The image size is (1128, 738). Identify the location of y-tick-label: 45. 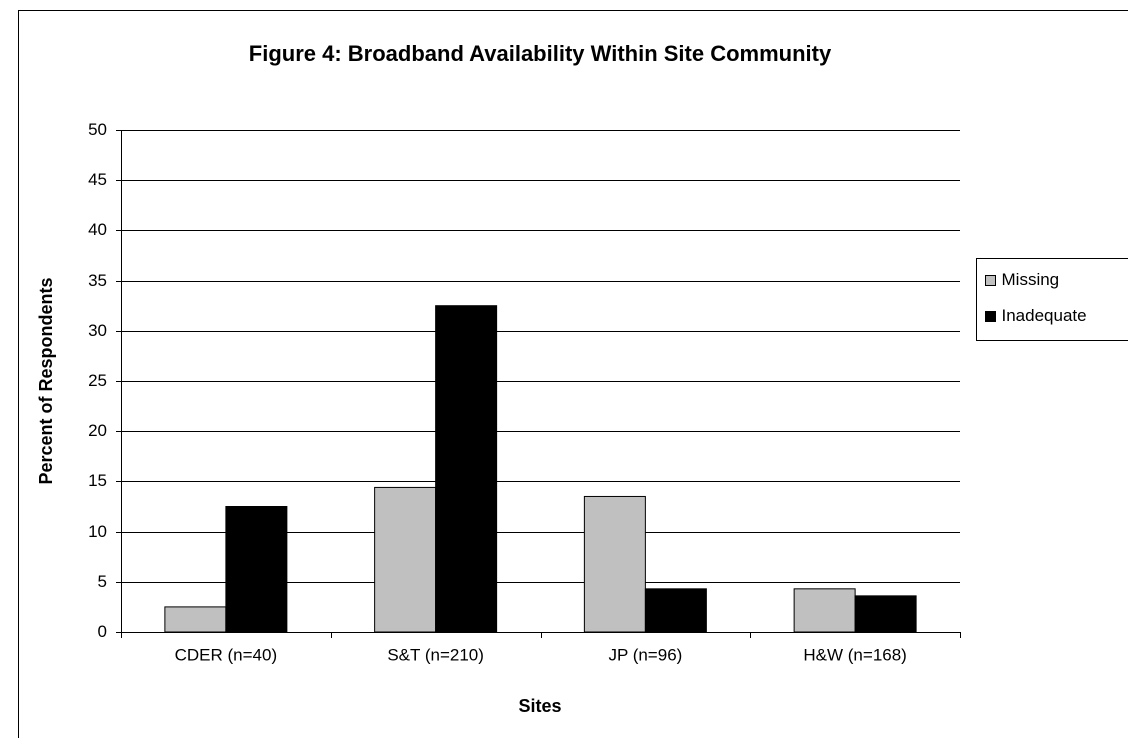
(97, 179).